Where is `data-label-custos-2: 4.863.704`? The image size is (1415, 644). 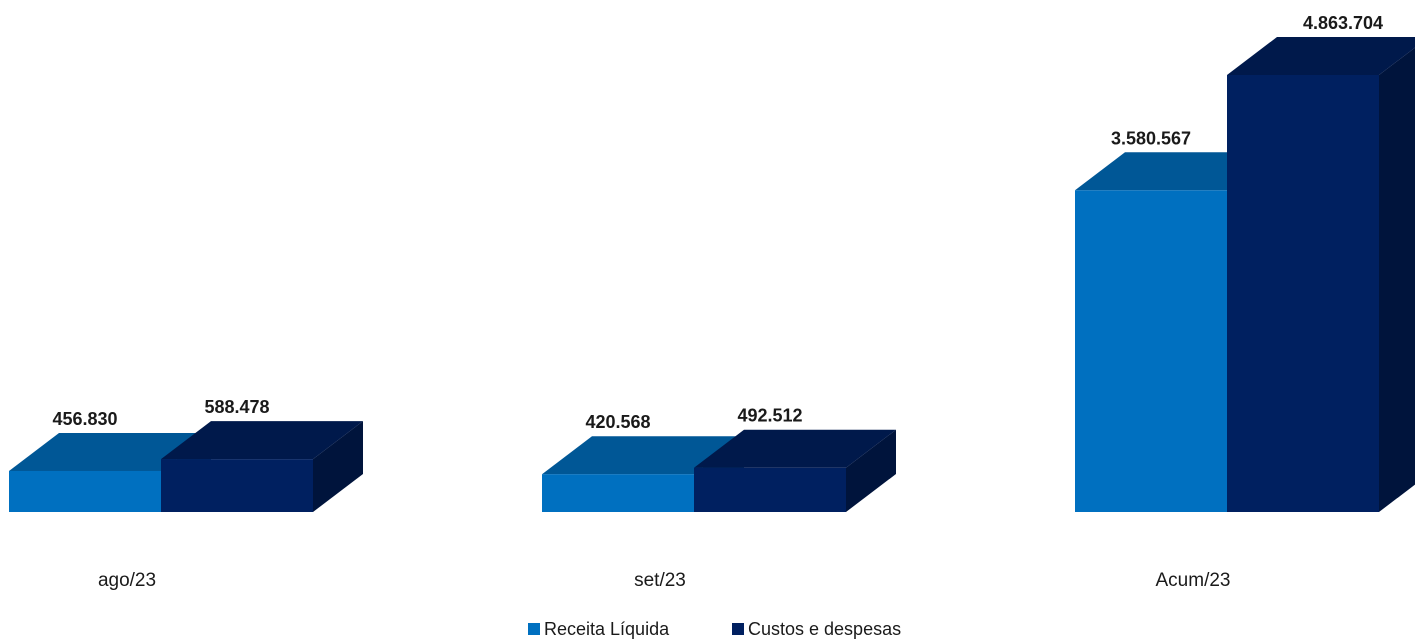
data-label-custos-2: 4.863.704 is located at coordinates (1343, 23).